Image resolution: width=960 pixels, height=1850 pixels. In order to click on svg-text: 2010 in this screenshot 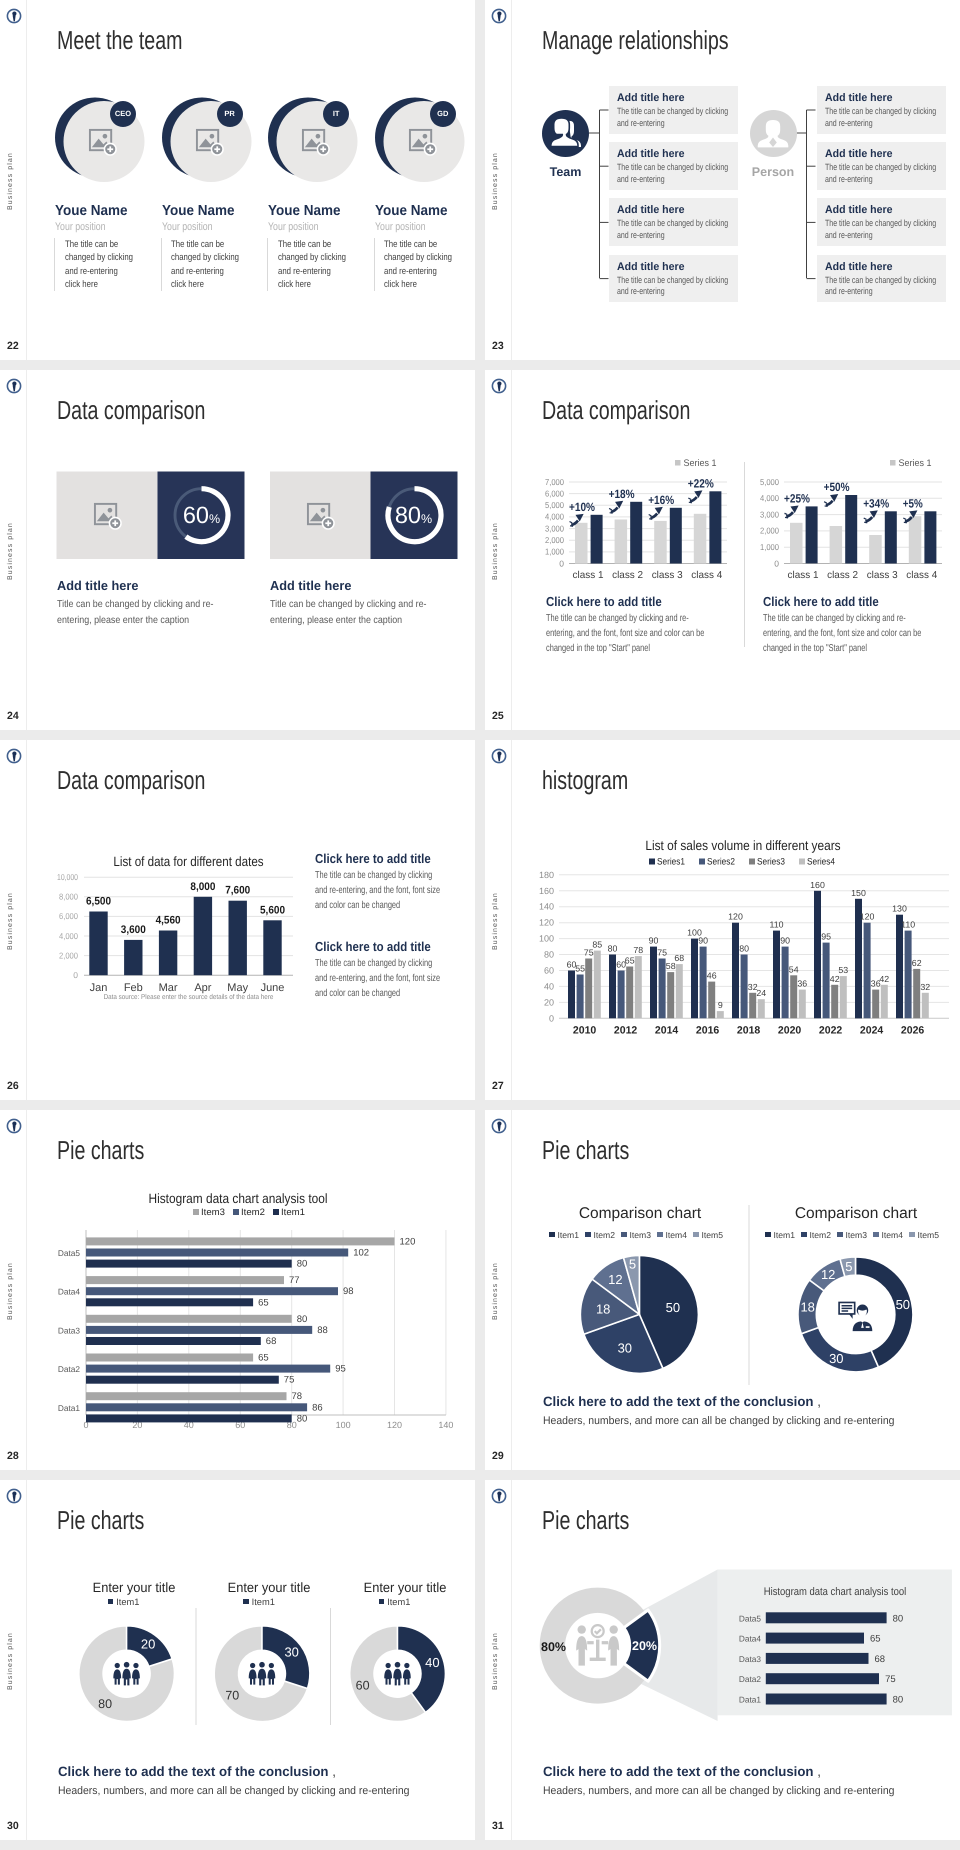, I will do `click(585, 1030)`.